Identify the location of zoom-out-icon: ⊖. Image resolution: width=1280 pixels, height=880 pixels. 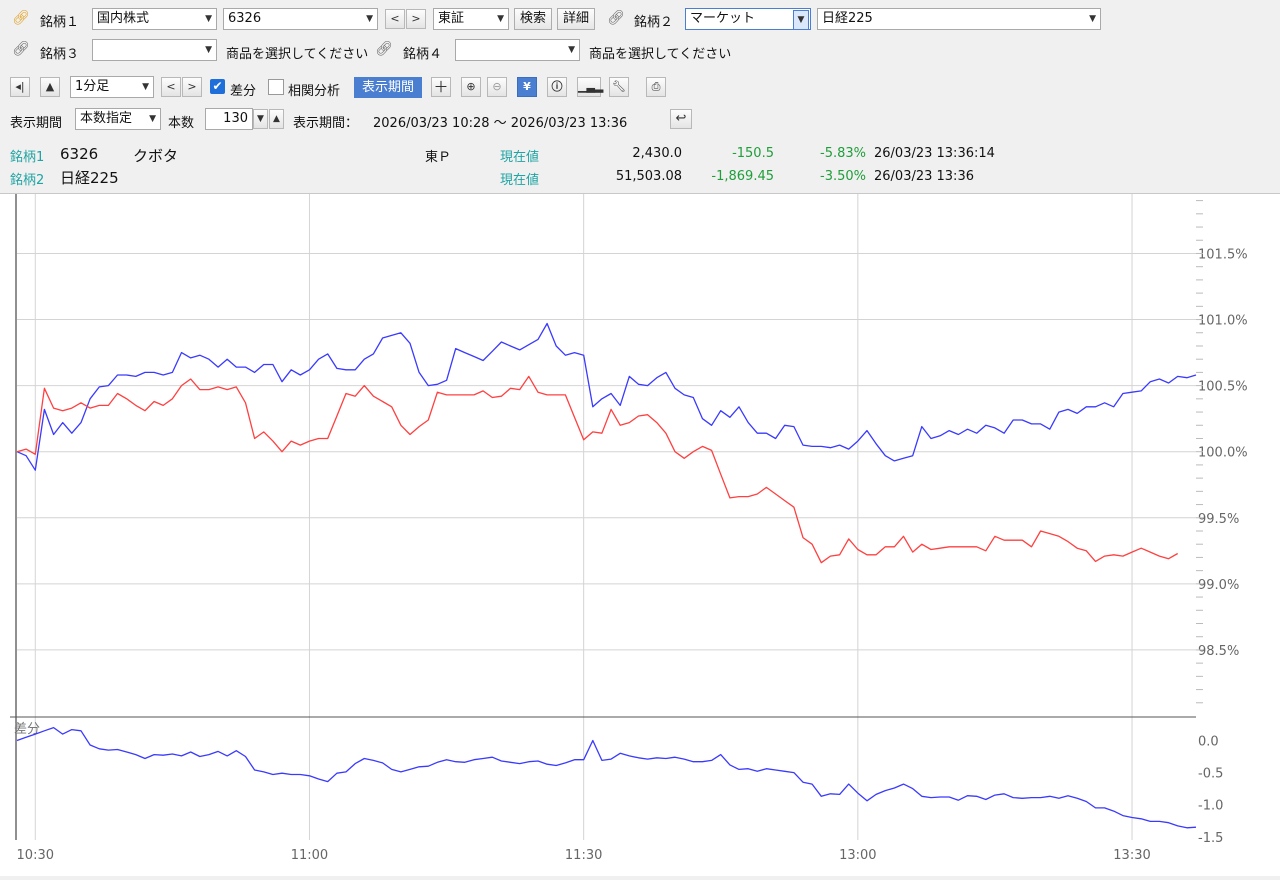
(497, 87).